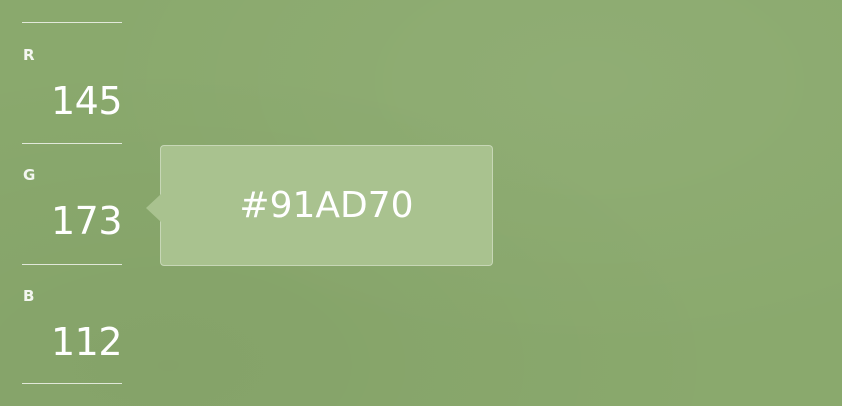 This screenshot has width=842, height=406. What do you see at coordinates (86, 342) in the screenshot?
I see `channel-value-b: 112` at bounding box center [86, 342].